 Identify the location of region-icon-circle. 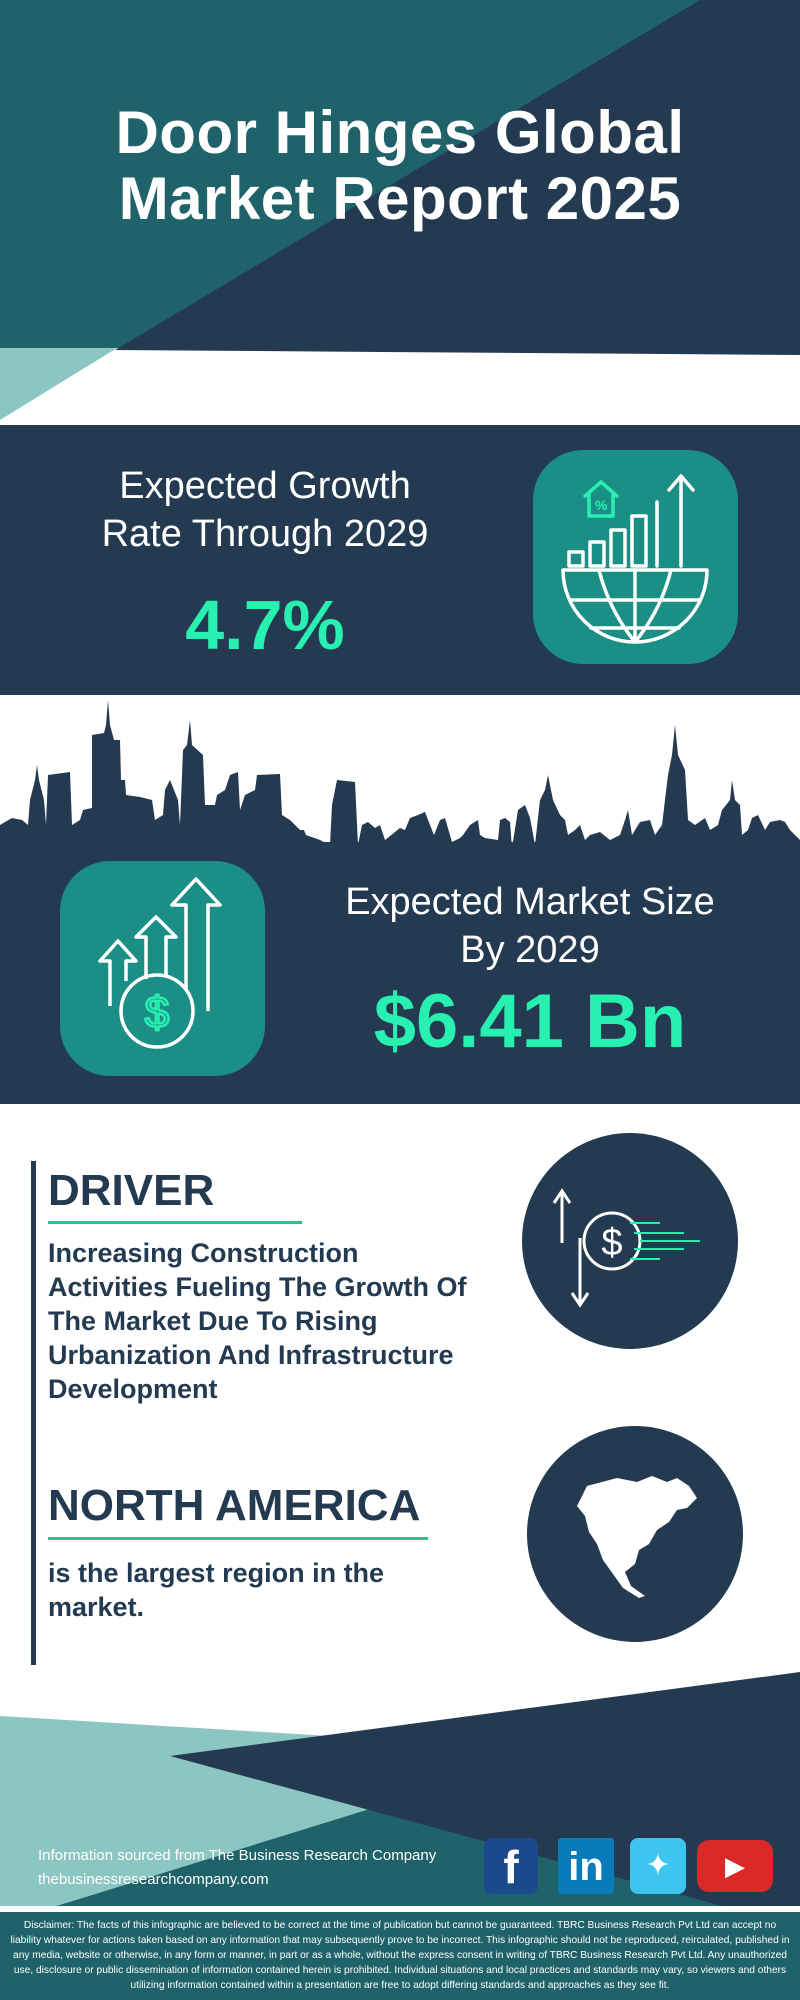
(635, 1534).